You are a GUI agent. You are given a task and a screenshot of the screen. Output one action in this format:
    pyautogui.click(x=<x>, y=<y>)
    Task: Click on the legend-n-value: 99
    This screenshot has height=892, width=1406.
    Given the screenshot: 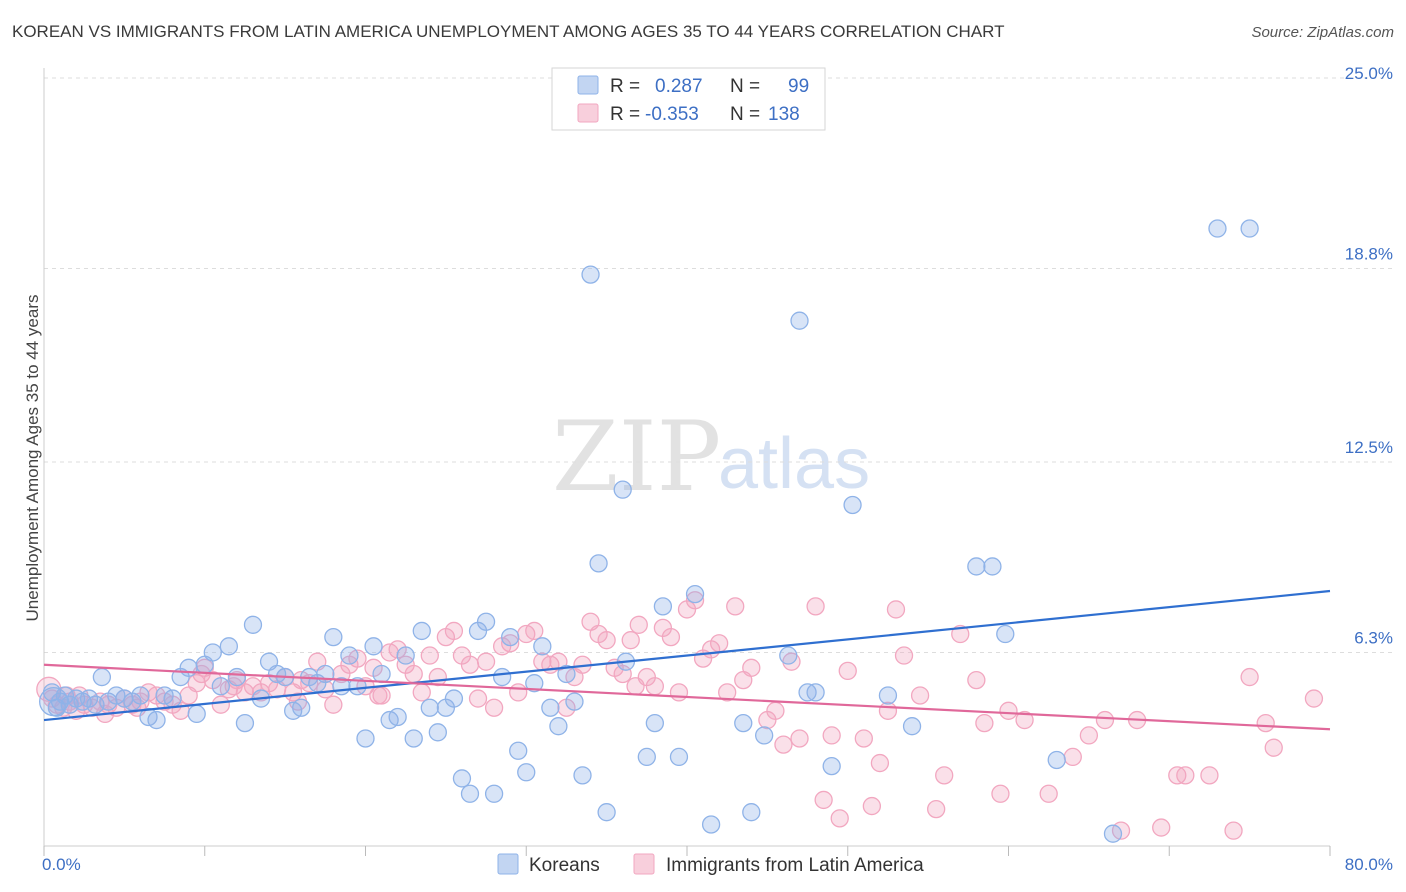 What is the action you would take?
    pyautogui.click(x=798, y=86)
    